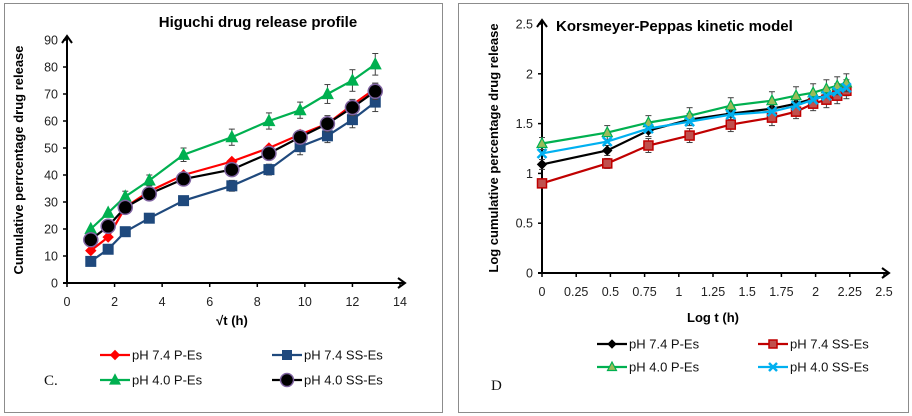 This screenshot has height=416, width=912. What do you see at coordinates (51, 176) in the screenshot?
I see `y-tick-label: 40` at bounding box center [51, 176].